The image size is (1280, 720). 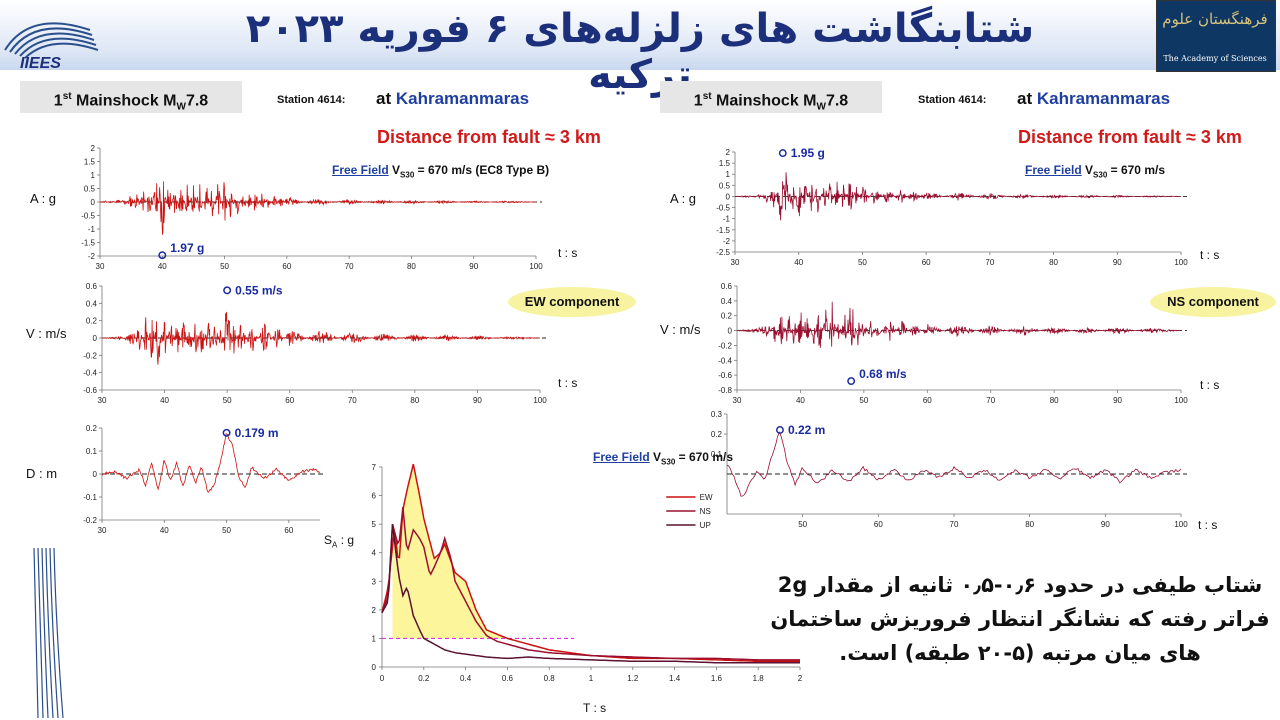 I want to click on peak-label: 0.22 m, so click(x=806, y=430).